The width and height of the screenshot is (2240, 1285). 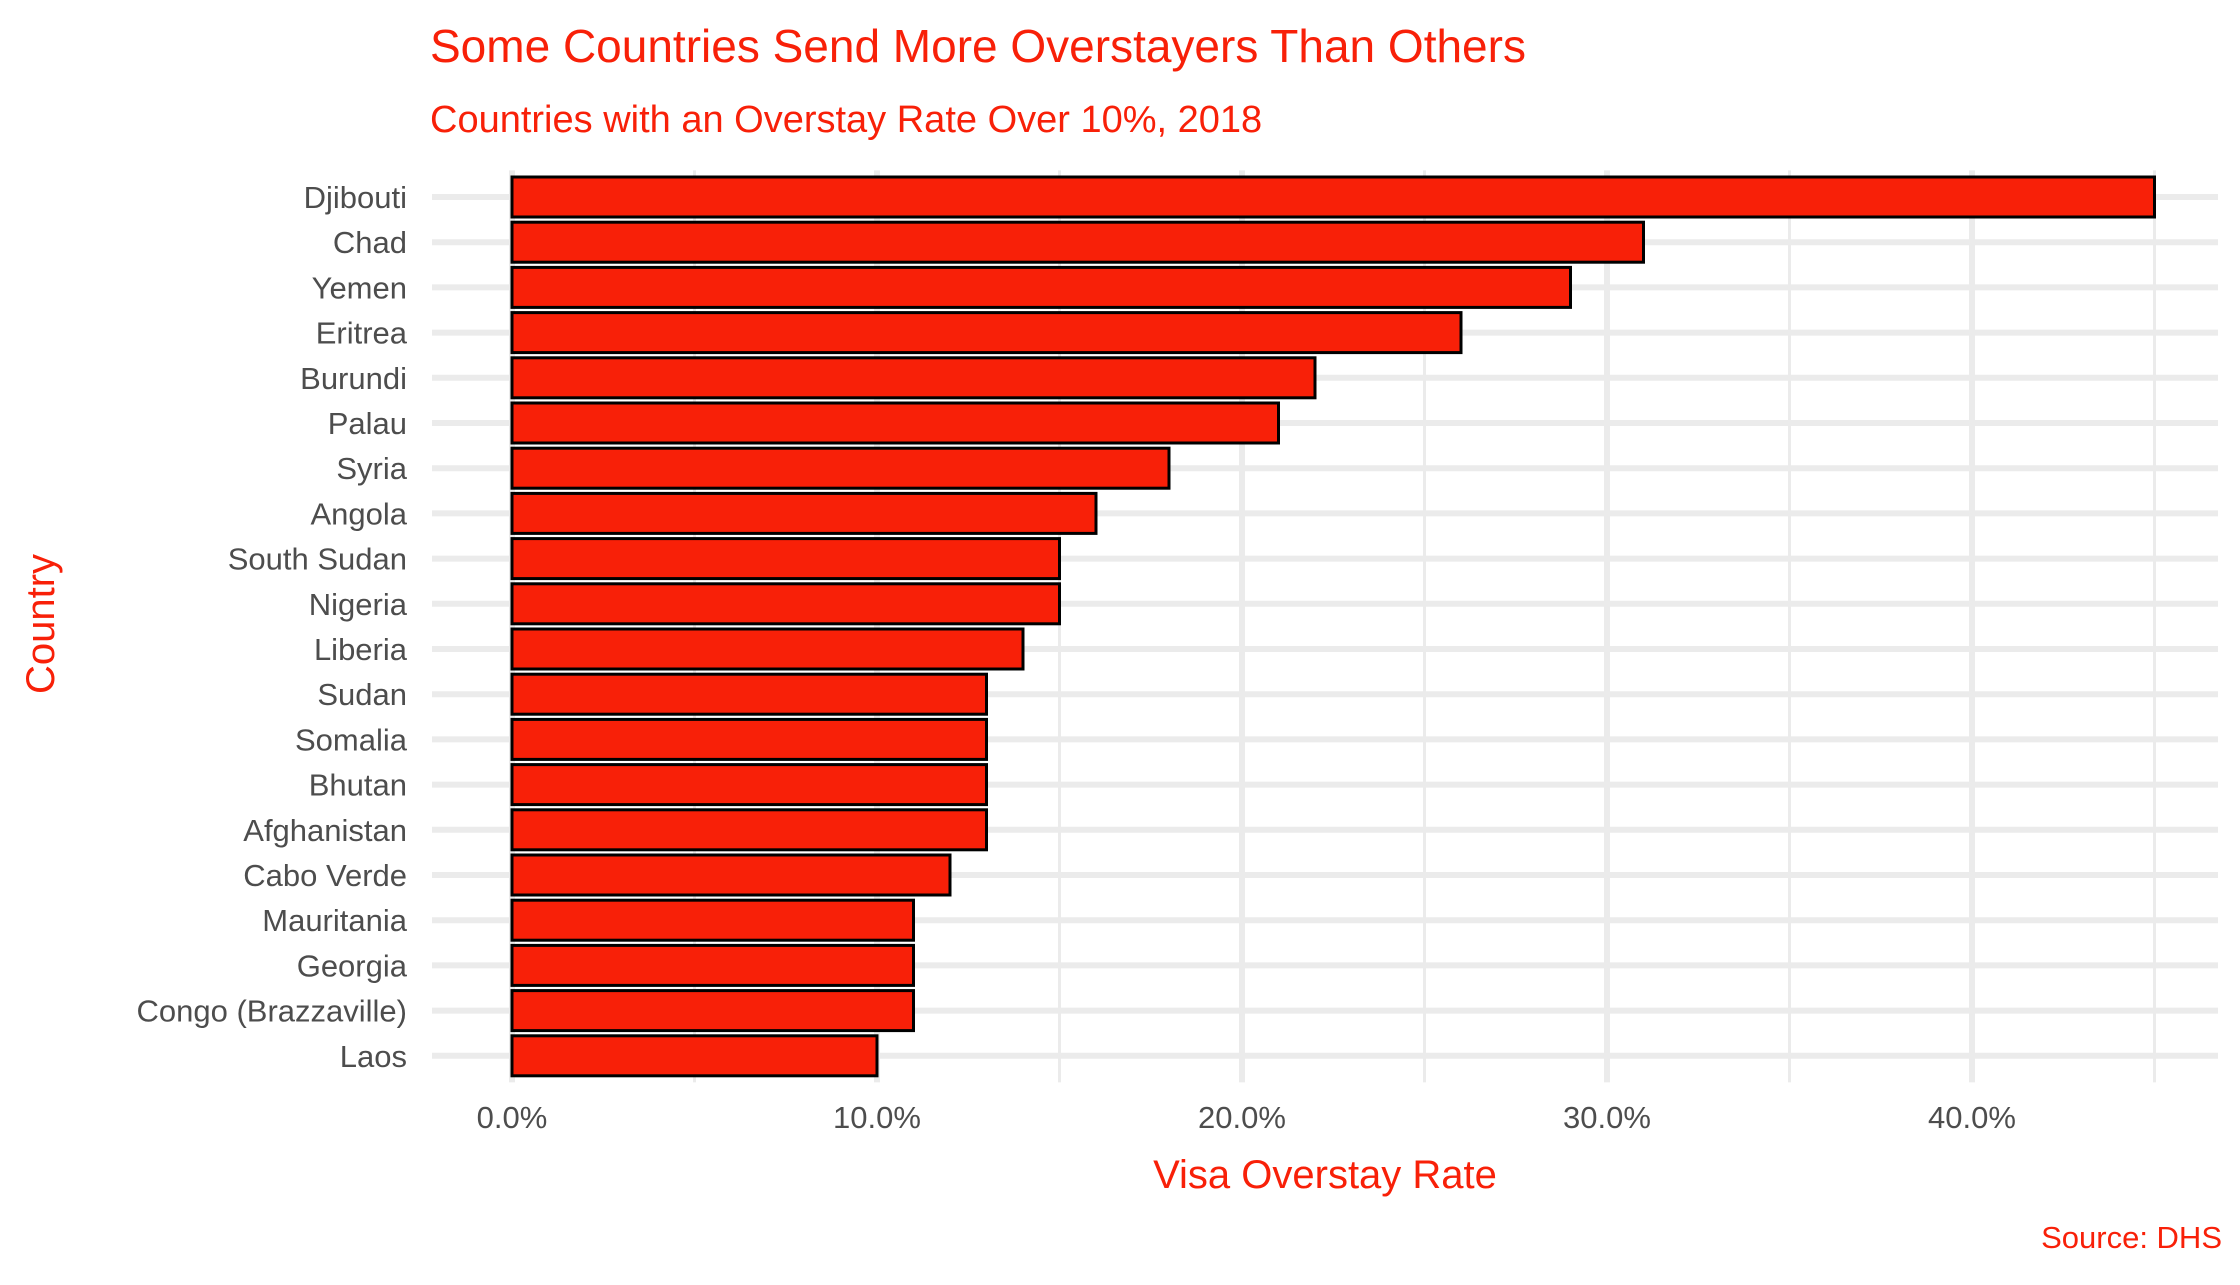 I want to click on y-tick-label: Congo (Brazzaville), so click(x=272, y=1011).